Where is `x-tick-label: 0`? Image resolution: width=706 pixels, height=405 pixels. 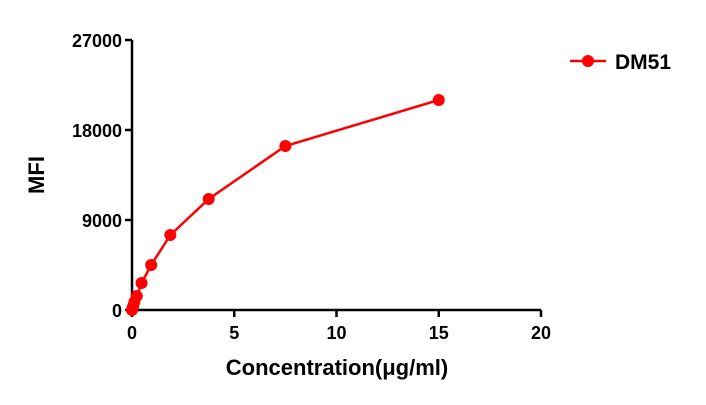
x-tick-label: 0 is located at coordinates (132, 333).